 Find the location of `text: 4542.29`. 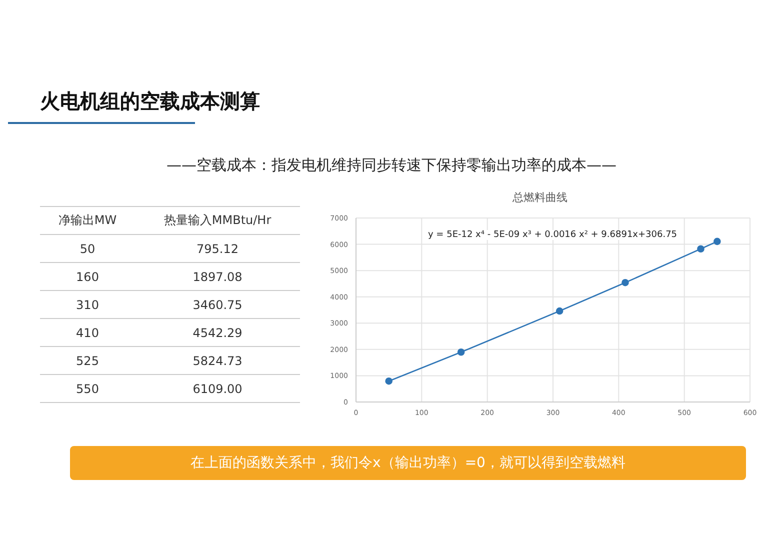

text: 4542.29 is located at coordinates (218, 333).